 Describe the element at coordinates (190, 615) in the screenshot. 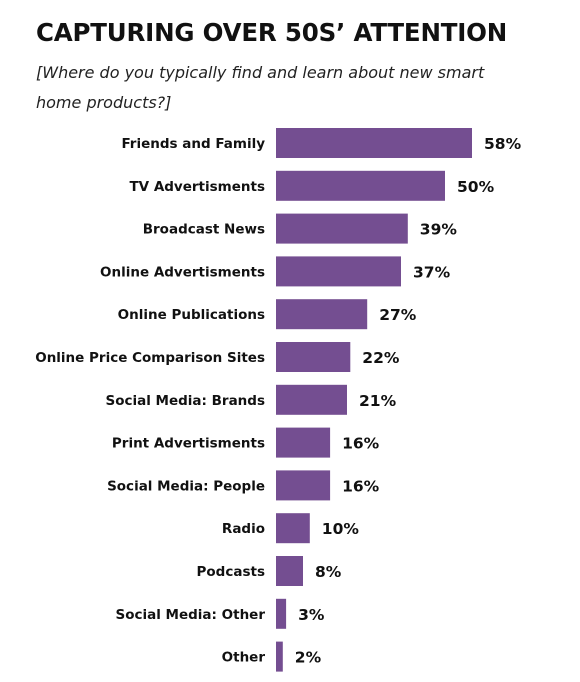

I see `category-label: Social Media: Other` at that location.